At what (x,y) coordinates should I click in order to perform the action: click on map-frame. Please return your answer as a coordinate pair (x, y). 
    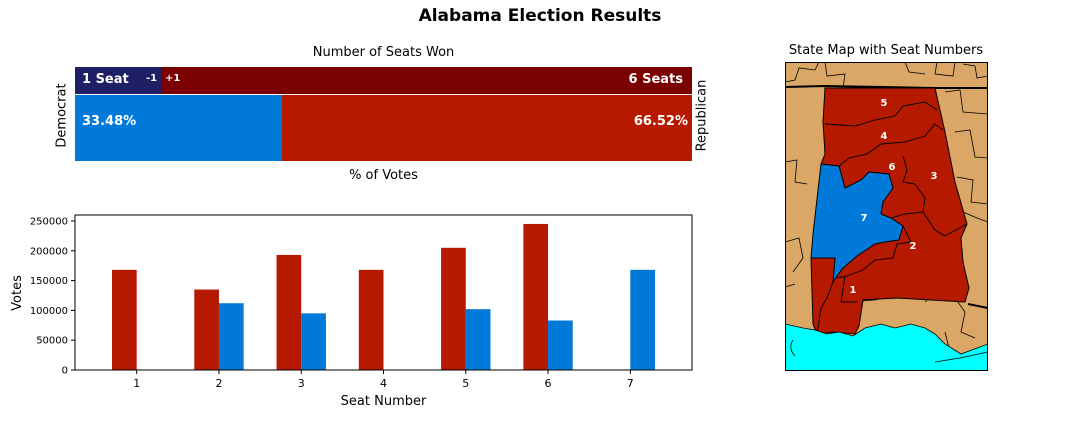
    Looking at the image, I should click on (886, 216).